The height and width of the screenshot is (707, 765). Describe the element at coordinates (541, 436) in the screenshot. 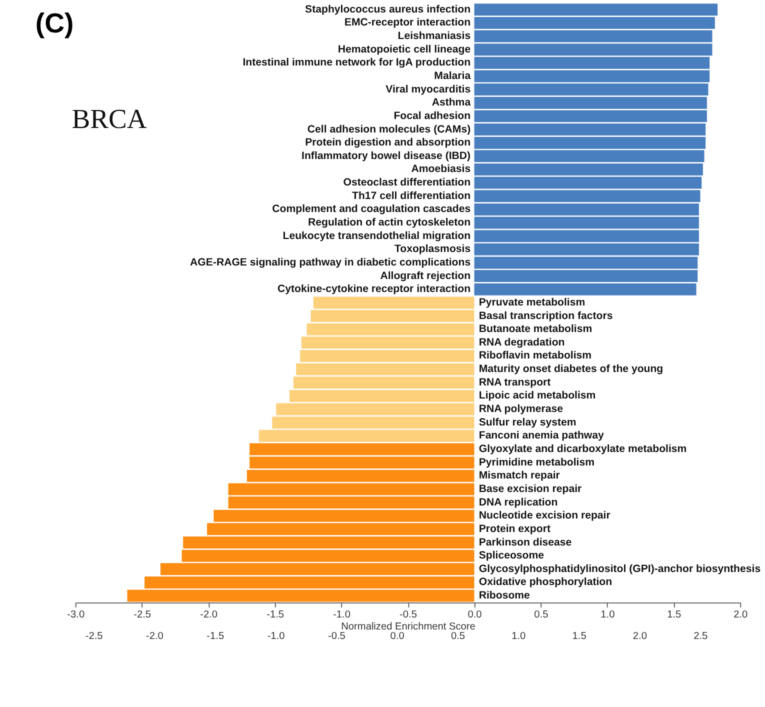

I see `y-tick-label: Fanconi anemia pathway` at that location.